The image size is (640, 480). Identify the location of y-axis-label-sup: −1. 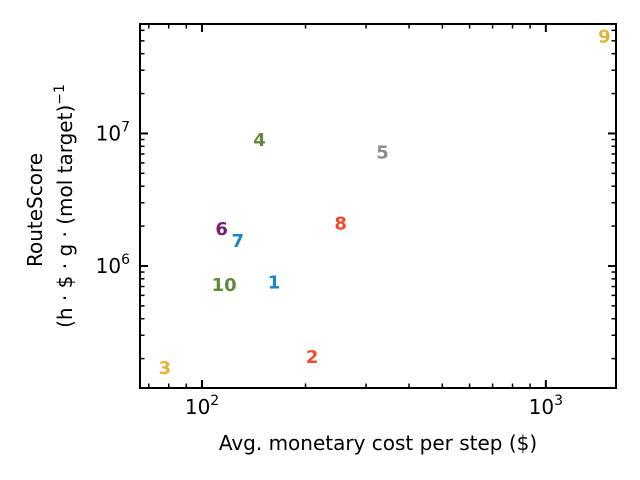
(60, 94).